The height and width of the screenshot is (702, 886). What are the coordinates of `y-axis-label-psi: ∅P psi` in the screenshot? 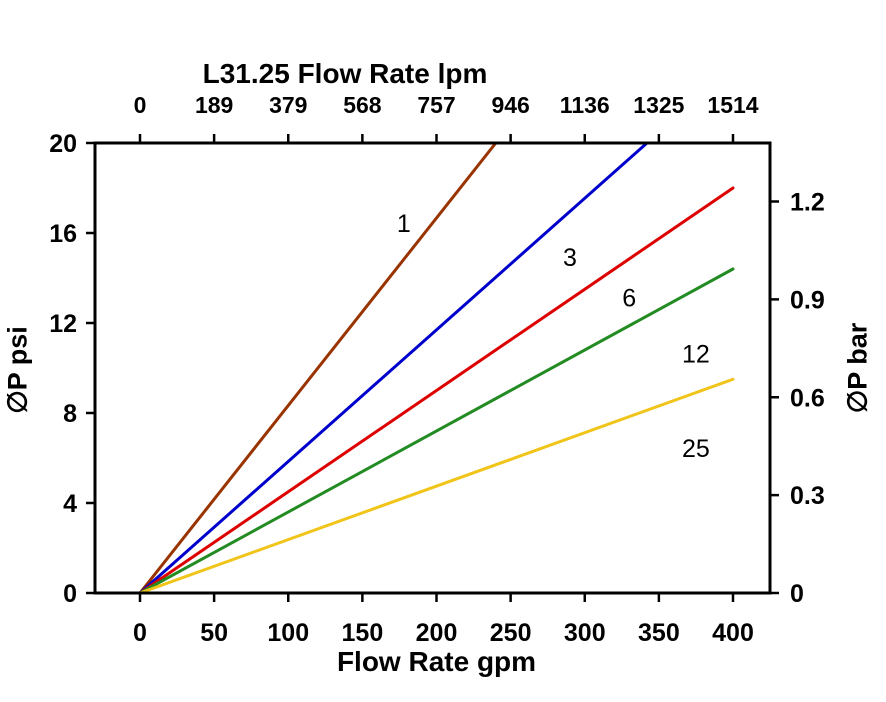 It's located at (17, 370).